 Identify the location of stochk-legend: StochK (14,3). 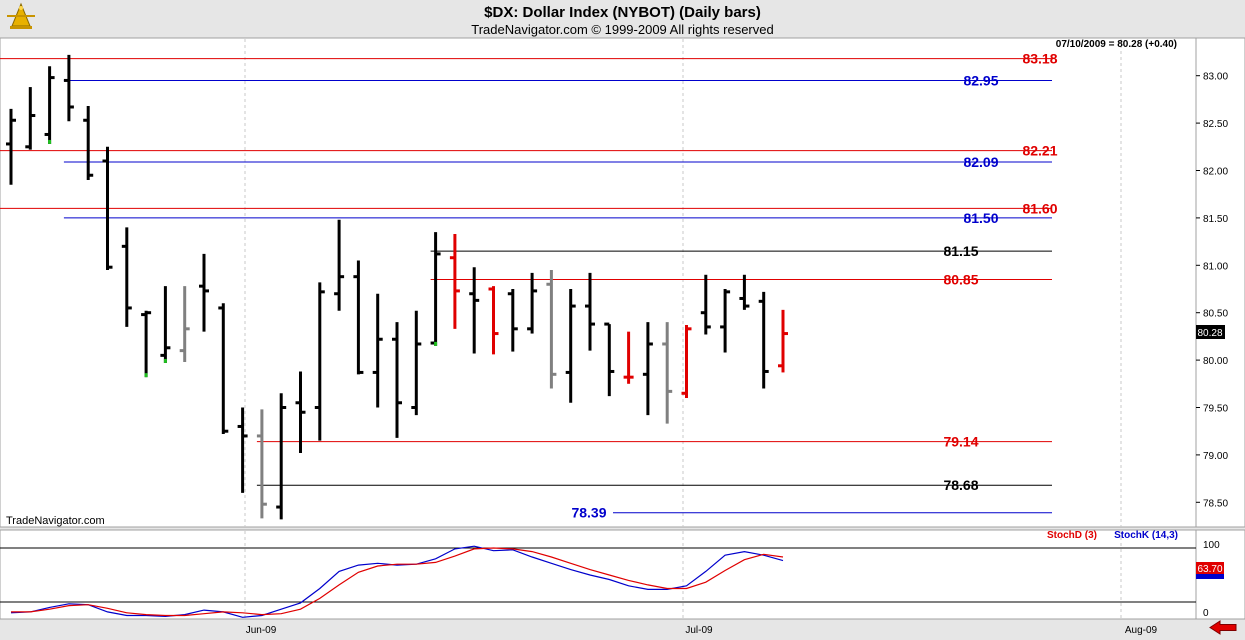
(1146, 535).